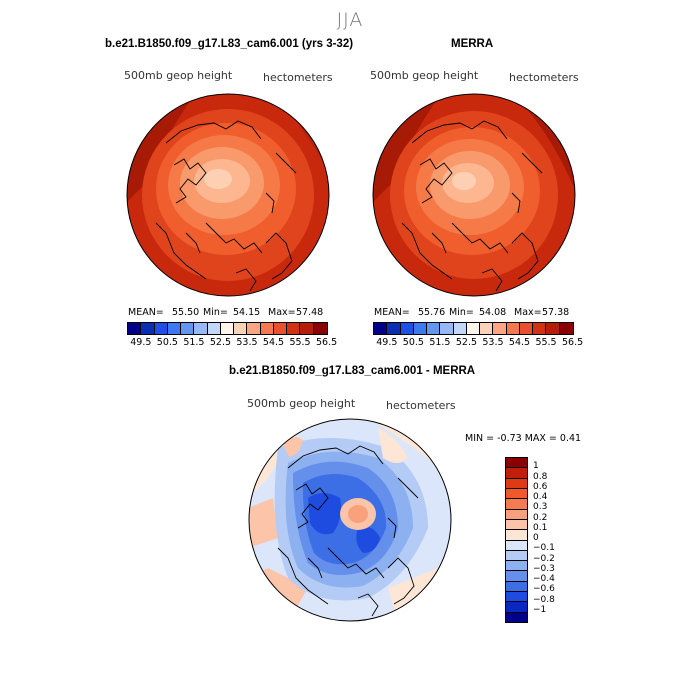 This screenshot has height=700, width=700. I want to click on diff-colorbar, so click(516, 540).